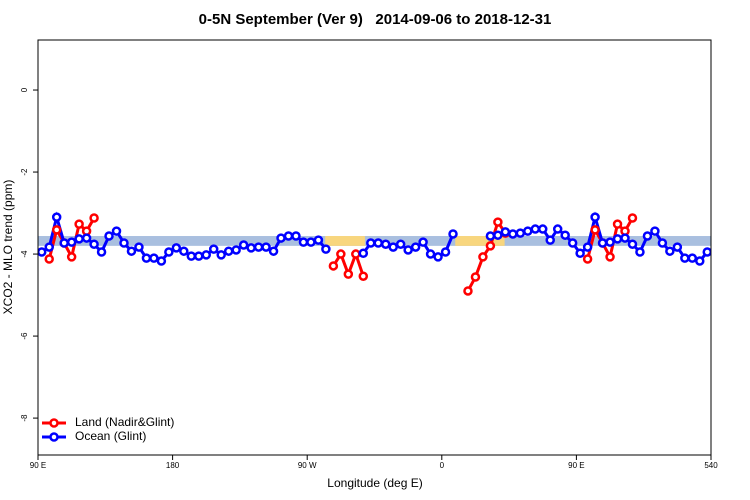 The height and width of the screenshot is (500, 750). What do you see at coordinates (24, 254) in the screenshot?
I see `y-tick-label: -4` at bounding box center [24, 254].